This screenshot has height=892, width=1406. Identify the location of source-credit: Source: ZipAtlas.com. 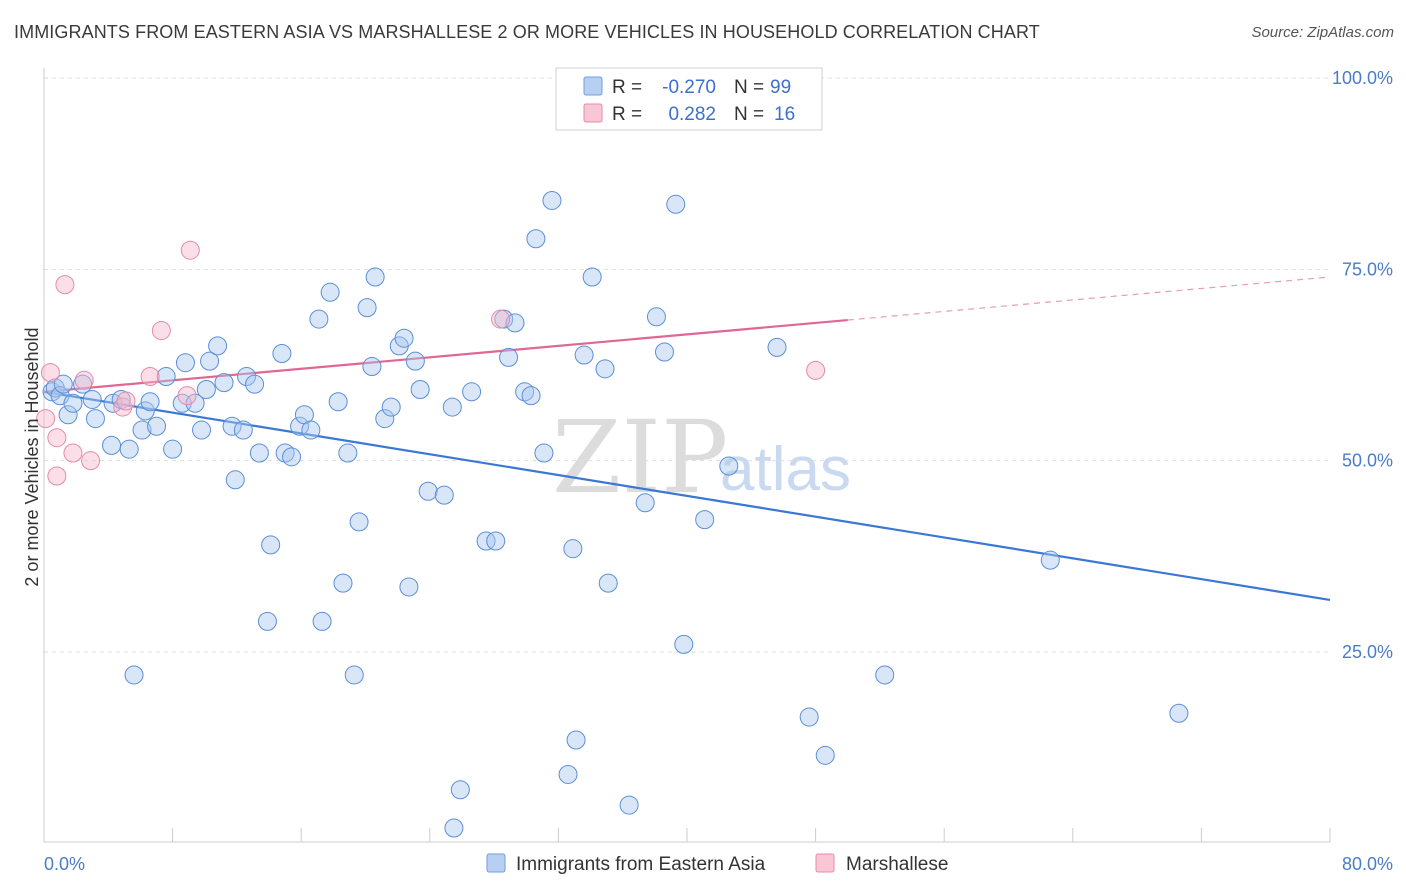
(1322, 32).